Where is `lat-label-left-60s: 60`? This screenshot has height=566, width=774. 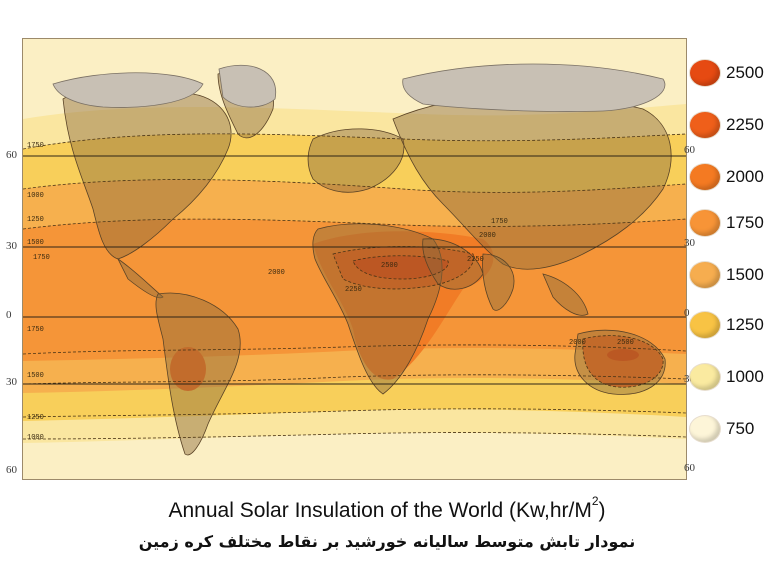 lat-label-left-60s: 60 is located at coordinates (11, 470).